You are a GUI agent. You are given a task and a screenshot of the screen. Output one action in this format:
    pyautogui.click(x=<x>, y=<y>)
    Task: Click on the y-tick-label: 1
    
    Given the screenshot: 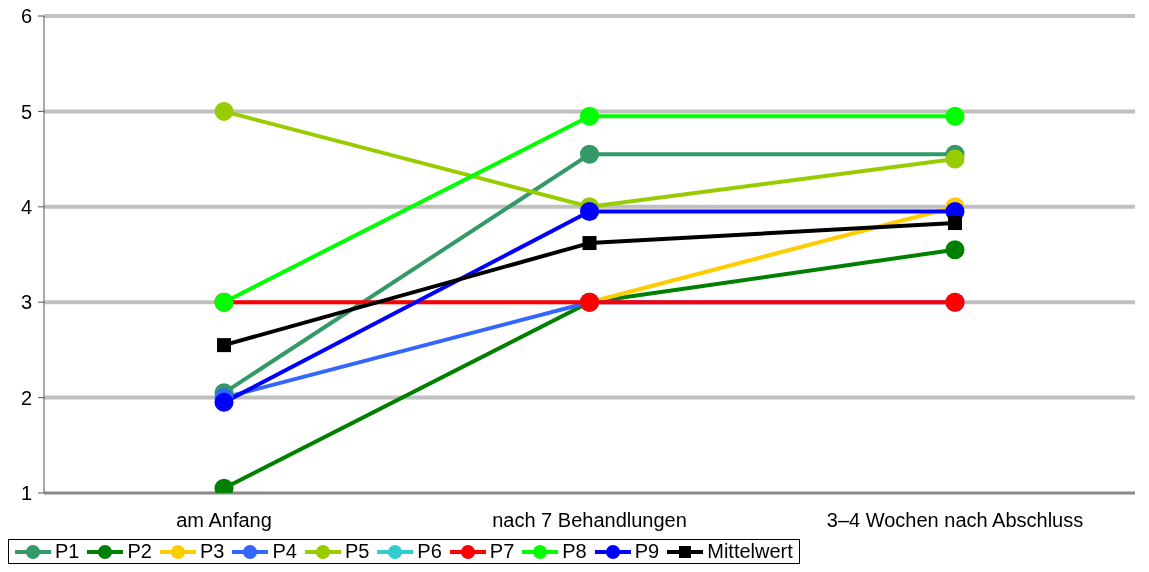 What is the action you would take?
    pyautogui.click(x=26, y=493)
    